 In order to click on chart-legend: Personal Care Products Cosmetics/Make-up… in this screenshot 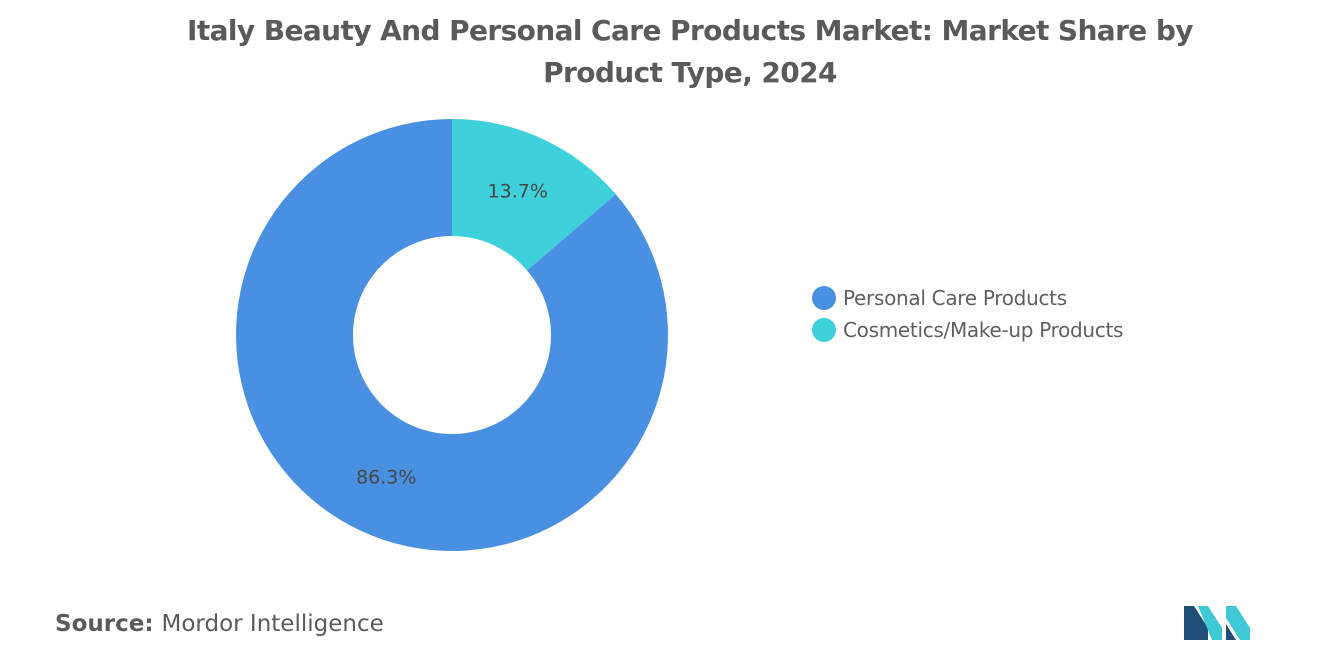, I will do `click(967, 314)`.